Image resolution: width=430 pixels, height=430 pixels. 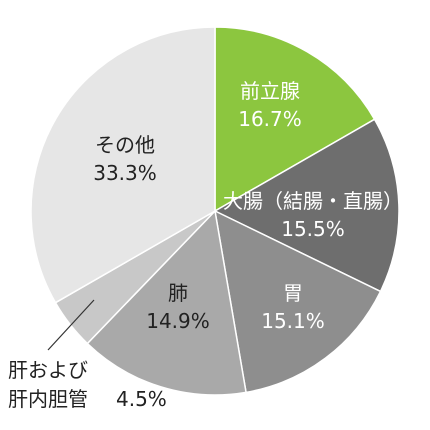 I want to click on label-stomach: 胃, so click(x=293, y=293).